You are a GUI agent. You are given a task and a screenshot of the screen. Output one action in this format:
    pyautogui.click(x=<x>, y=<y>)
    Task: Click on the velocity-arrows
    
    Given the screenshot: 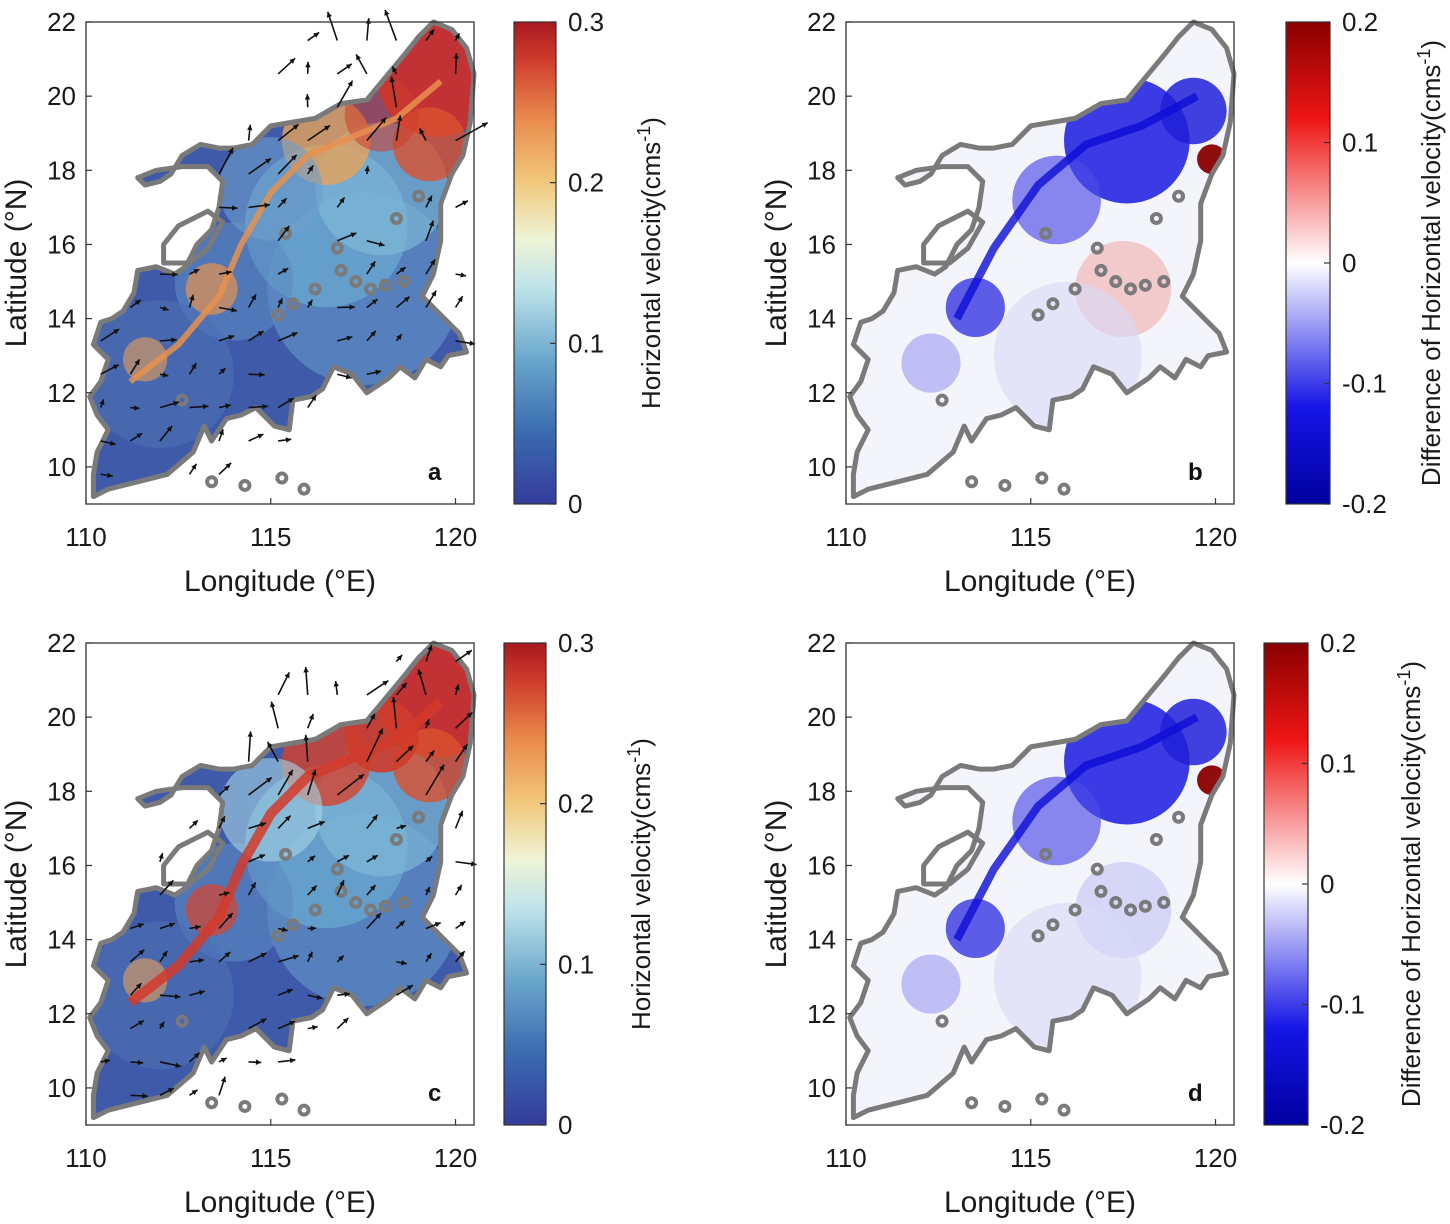 What is the action you would take?
    pyautogui.click(x=288, y=871)
    